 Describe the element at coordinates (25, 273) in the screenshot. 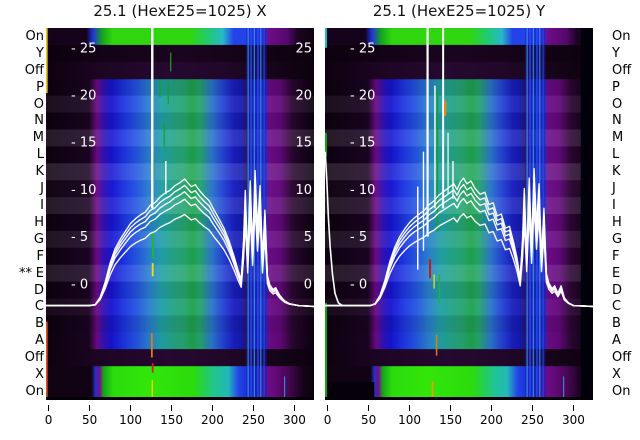

I see `highlight-marker: **` at that location.